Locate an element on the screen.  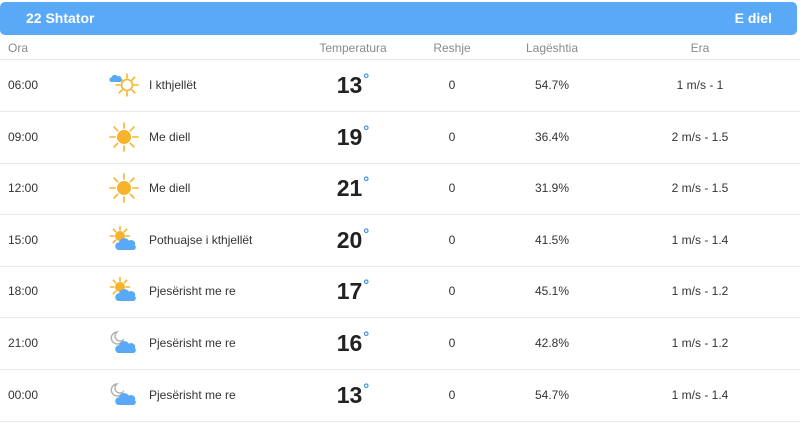
temperature-value: 16 is located at coordinates (349, 343).